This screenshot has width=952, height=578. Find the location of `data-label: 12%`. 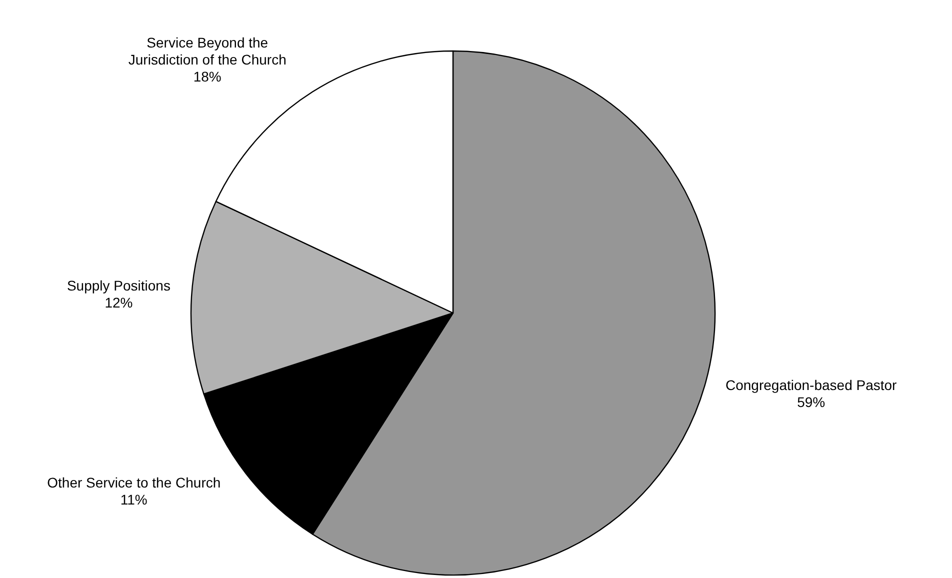

data-label: 12% is located at coordinates (118, 302).